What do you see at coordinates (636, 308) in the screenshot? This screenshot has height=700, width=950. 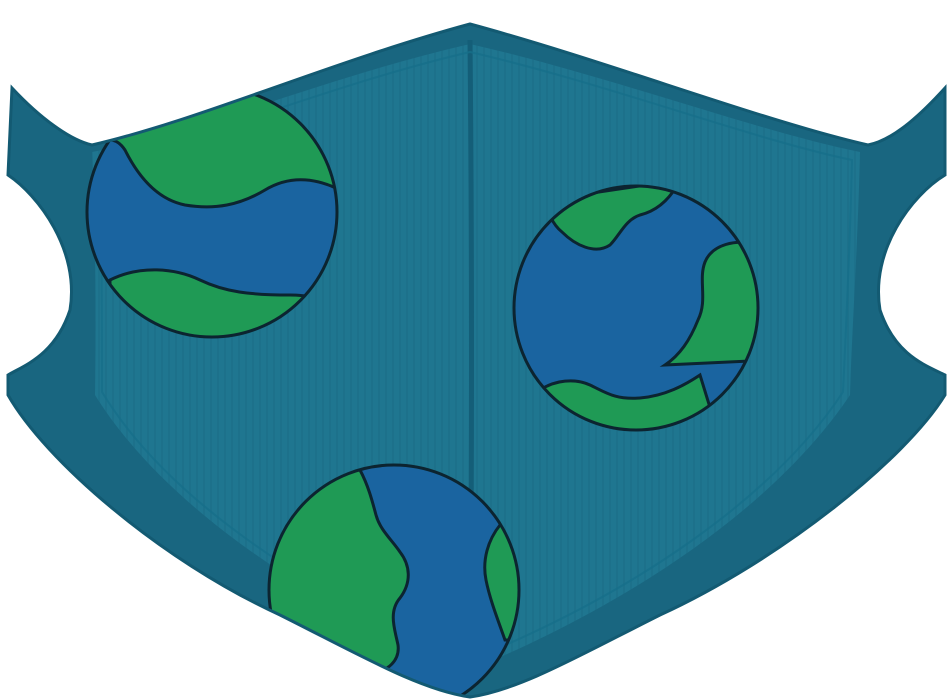 I see `globe-right-icon` at bounding box center [636, 308].